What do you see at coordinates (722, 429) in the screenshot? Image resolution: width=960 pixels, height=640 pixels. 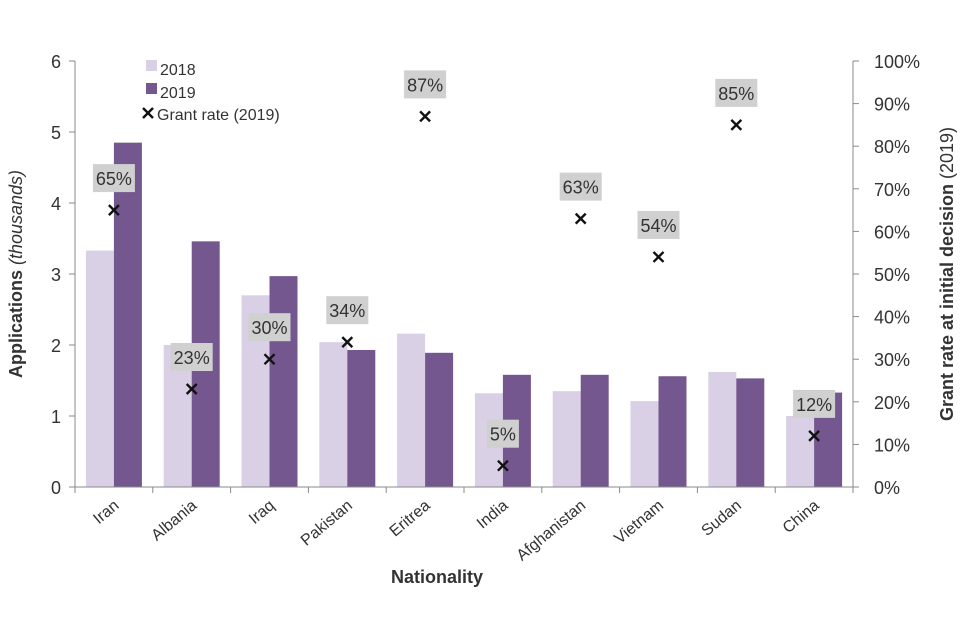 I see `bar-2018-sudan` at bounding box center [722, 429].